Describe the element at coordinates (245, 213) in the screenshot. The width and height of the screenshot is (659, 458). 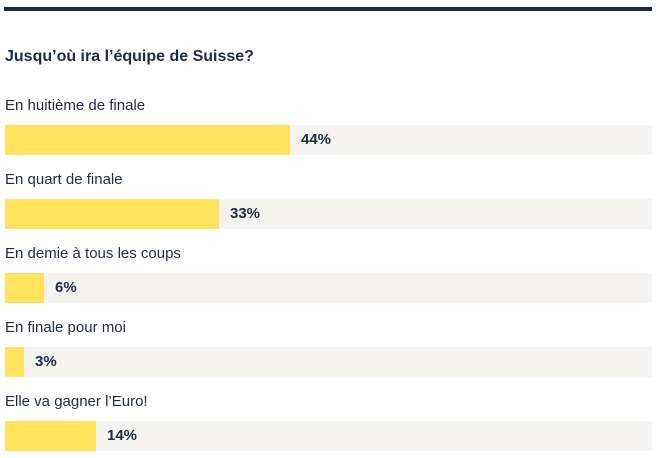
I see `poll-option-percent: 33%` at that location.